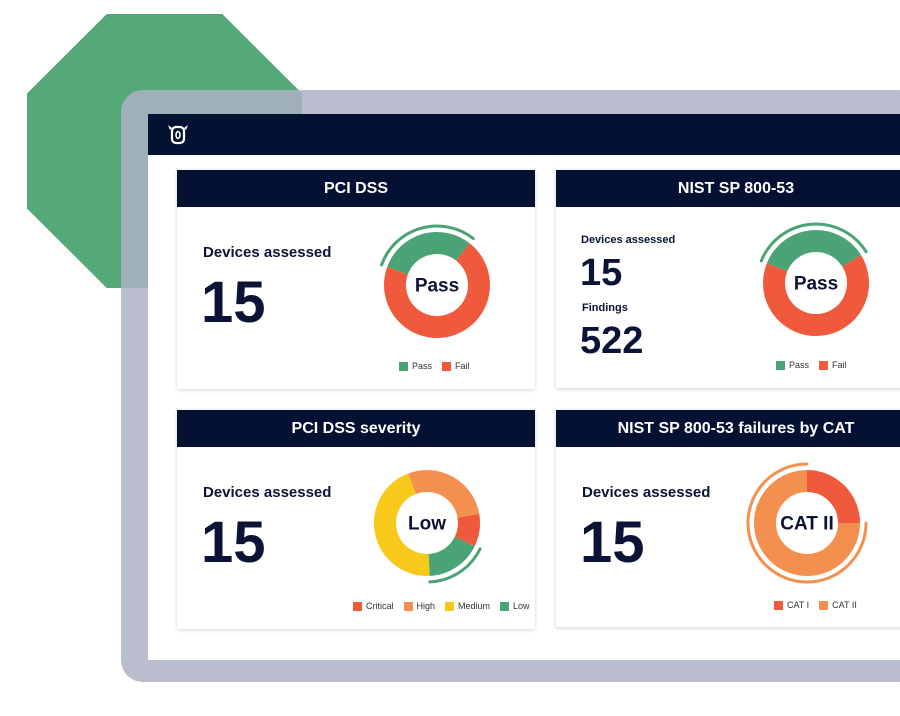  Describe the element at coordinates (728, 188) in the screenshot. I see `card-title: NIST SP 800-53` at that location.